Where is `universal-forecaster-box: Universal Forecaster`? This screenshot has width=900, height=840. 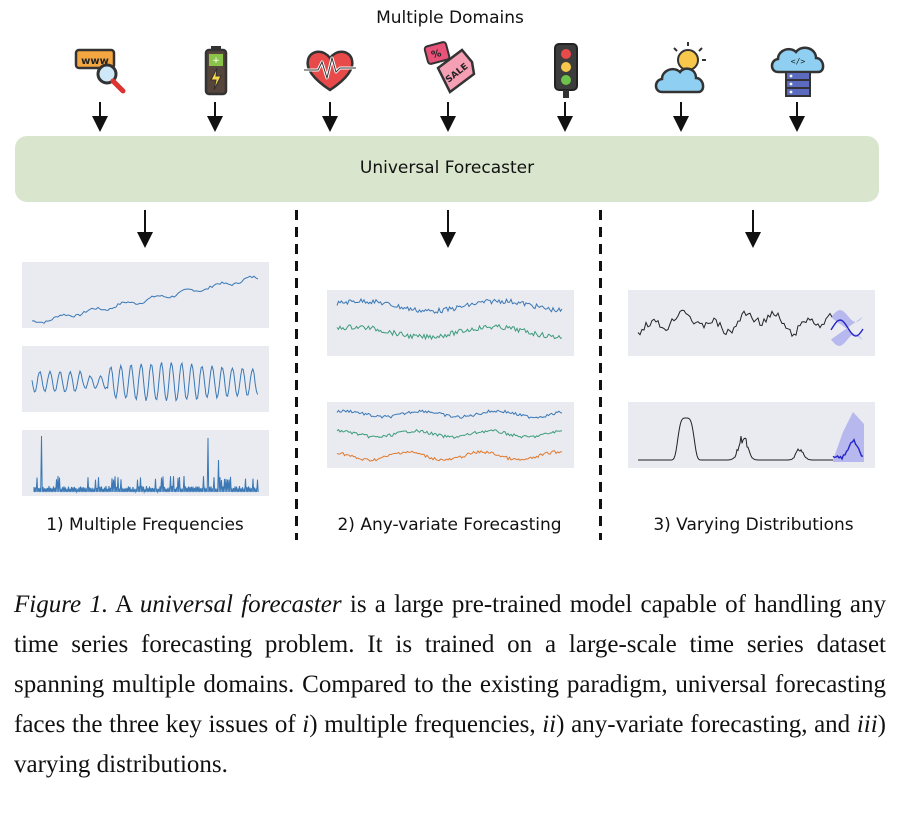
universal-forecaster-box: Universal Forecaster is located at coordinates (447, 169).